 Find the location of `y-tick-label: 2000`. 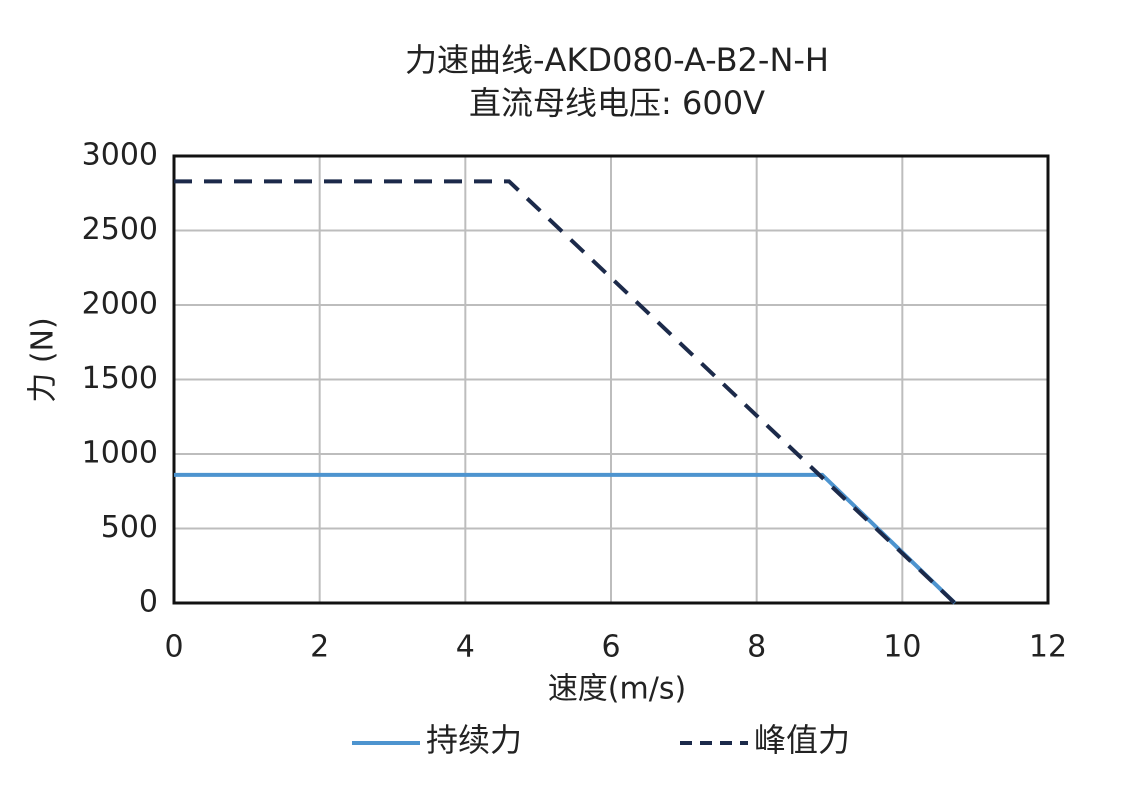

y-tick-label: 2000 is located at coordinates (120, 304).